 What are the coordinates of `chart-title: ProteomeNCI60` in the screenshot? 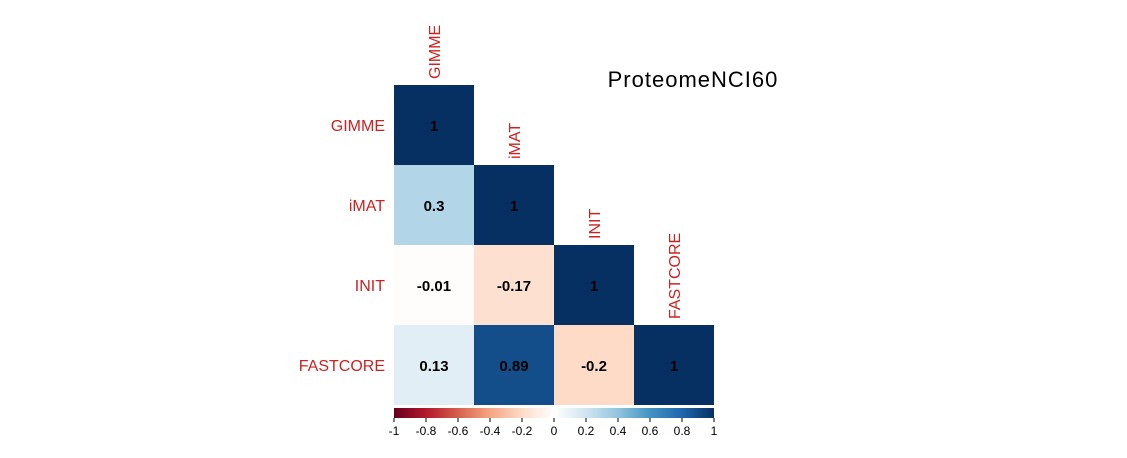 It's located at (693, 79).